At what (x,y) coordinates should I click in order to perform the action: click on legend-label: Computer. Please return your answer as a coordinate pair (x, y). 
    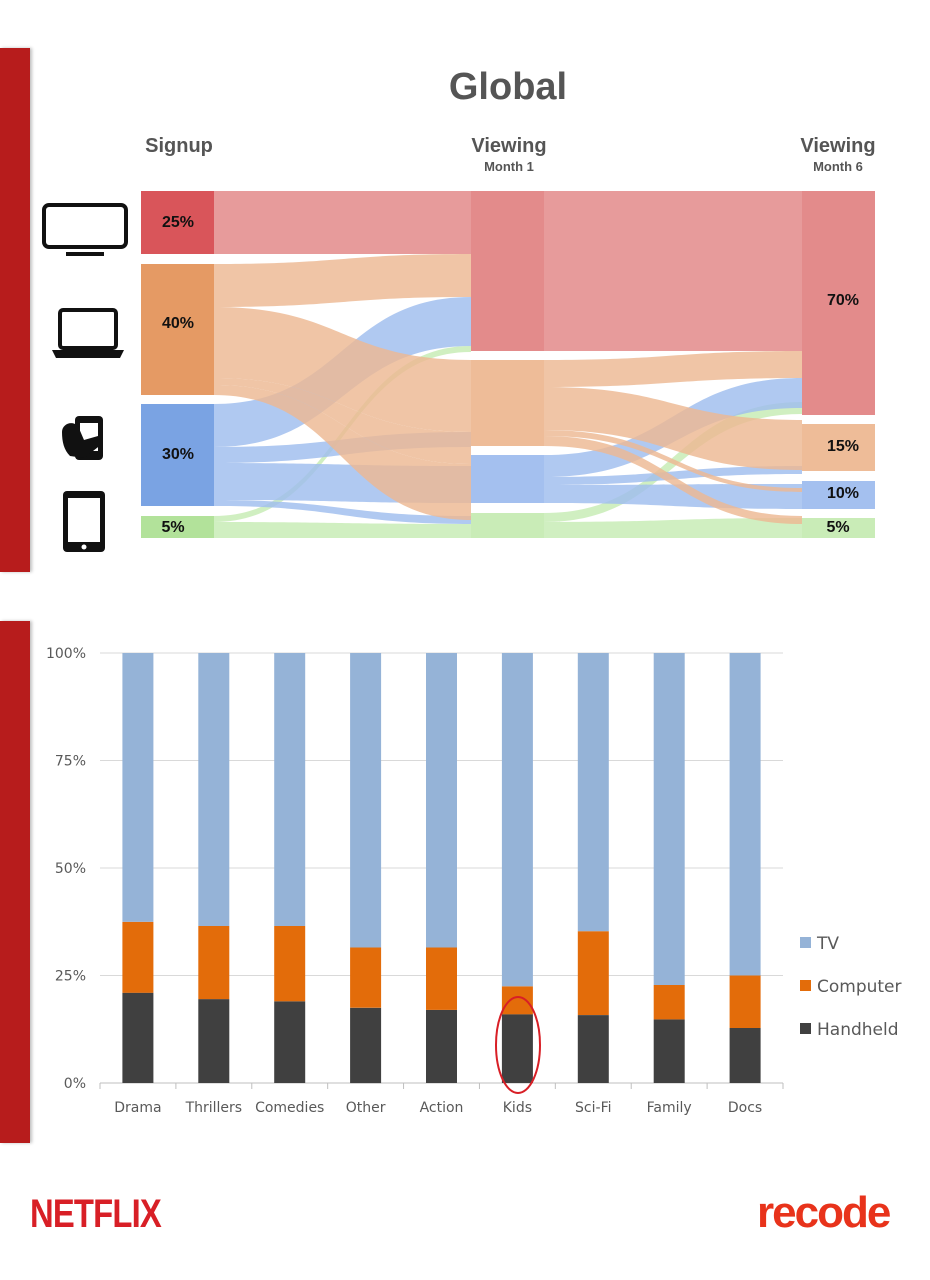
    Looking at the image, I should click on (859, 987).